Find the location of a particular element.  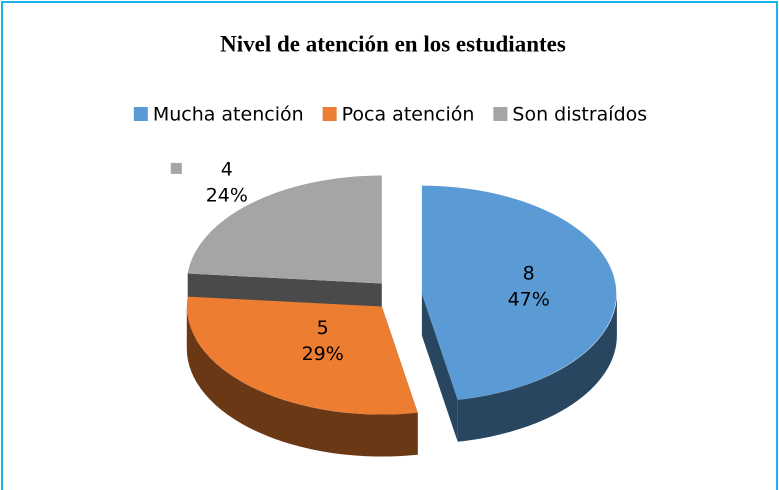

legend-label: Poca atención is located at coordinates (408, 115).